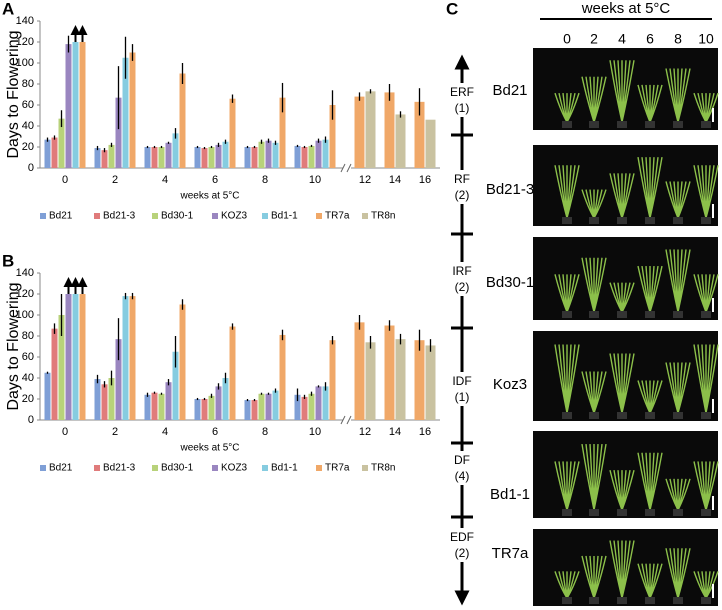 The width and height of the screenshot is (722, 610). I want to click on y-tick-label: 60, so click(28, 105).